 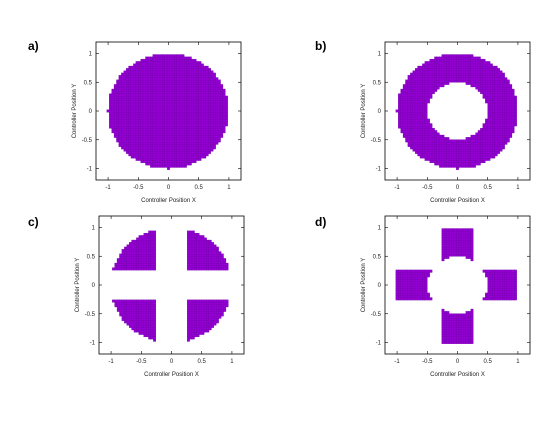 What do you see at coordinates (111, 362) in the screenshot?
I see `x-tick-label: -1` at bounding box center [111, 362].